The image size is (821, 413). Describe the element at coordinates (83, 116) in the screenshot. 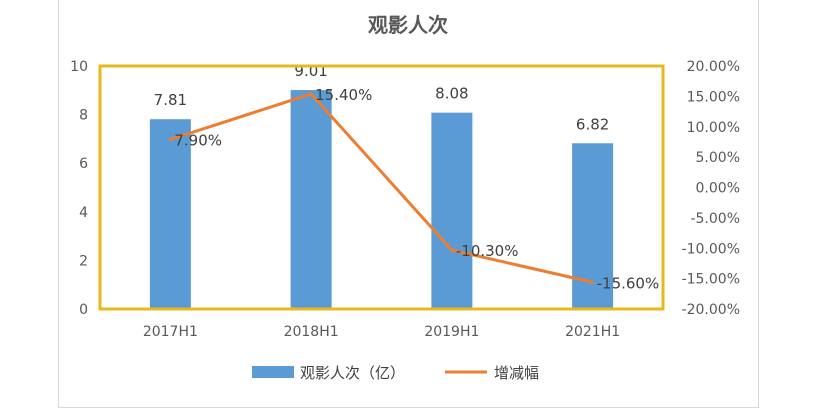

I see `left-tick-label: 8` at that location.